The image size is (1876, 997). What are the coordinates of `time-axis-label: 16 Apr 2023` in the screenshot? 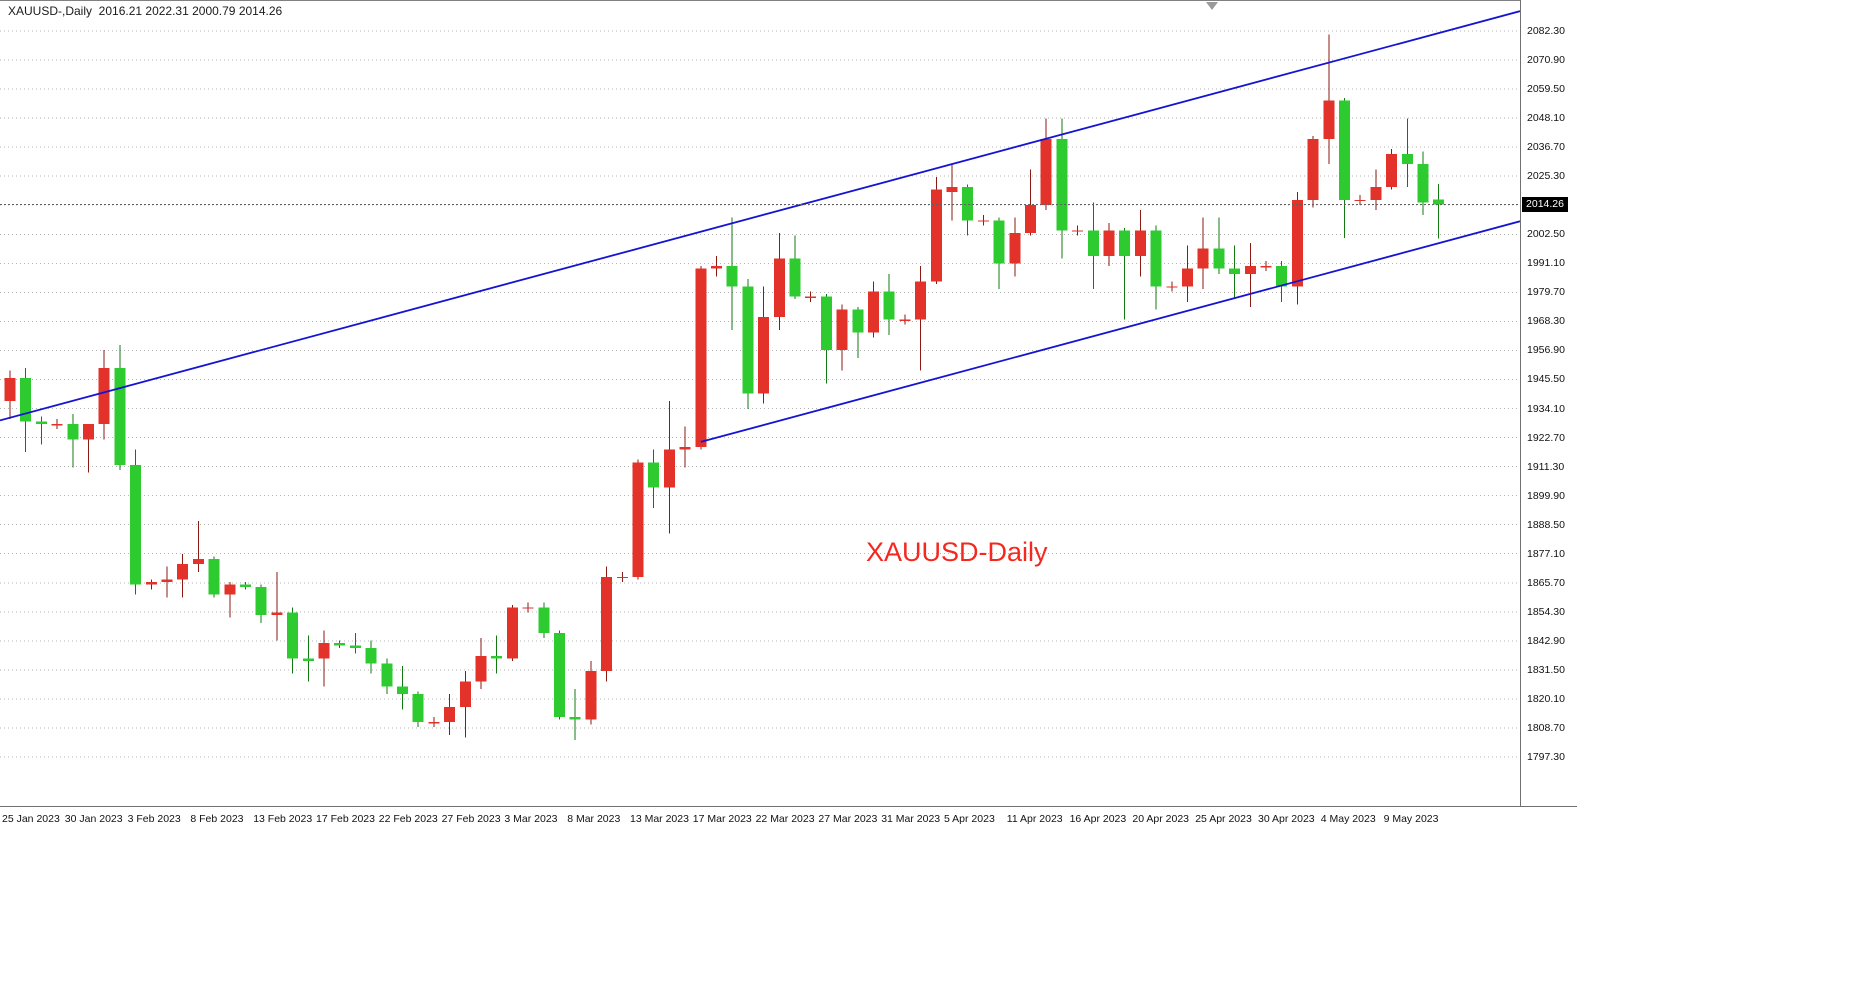 It's located at (1098, 819).